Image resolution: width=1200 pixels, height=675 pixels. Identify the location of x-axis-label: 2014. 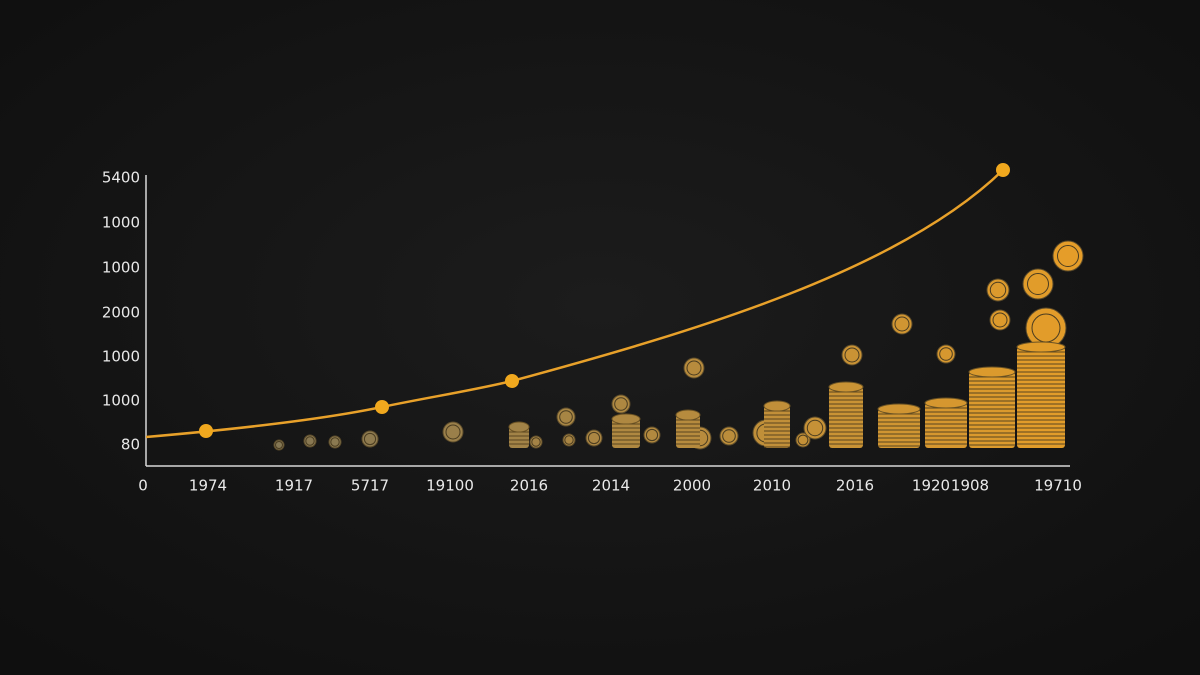
(611, 486).